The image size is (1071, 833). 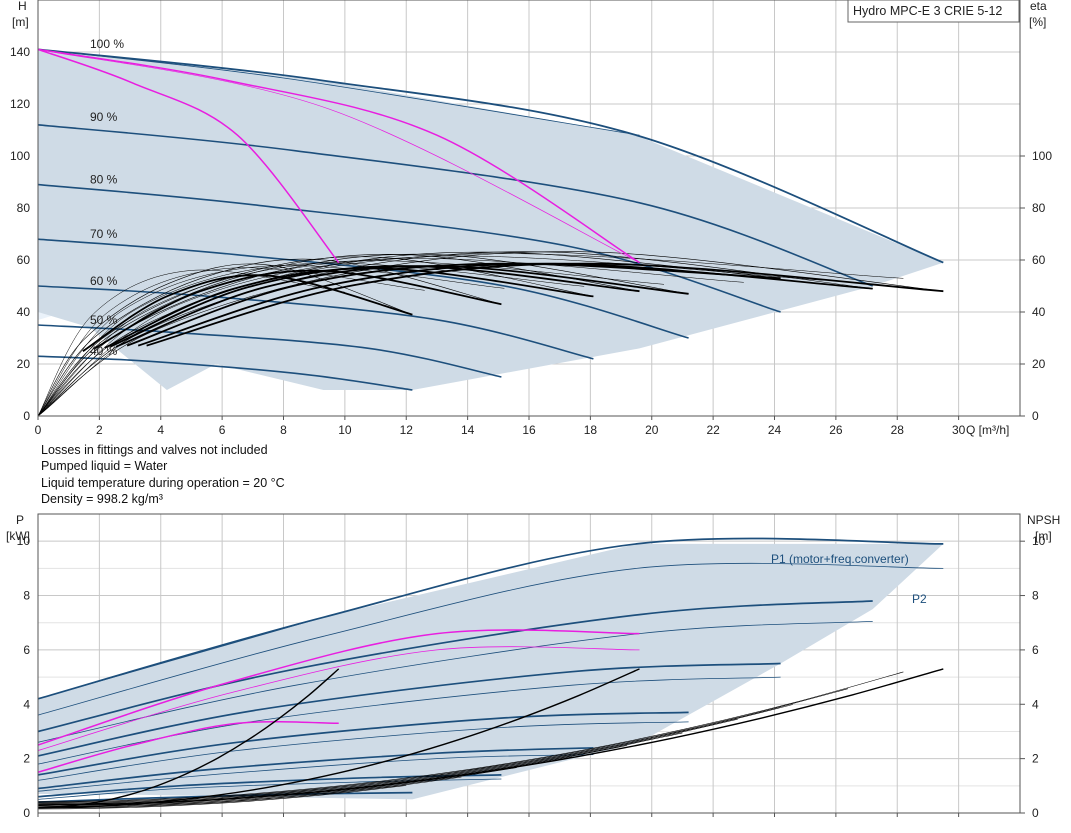 What do you see at coordinates (529, 430) in the screenshot?
I see `x-tick-label: 16` at bounding box center [529, 430].